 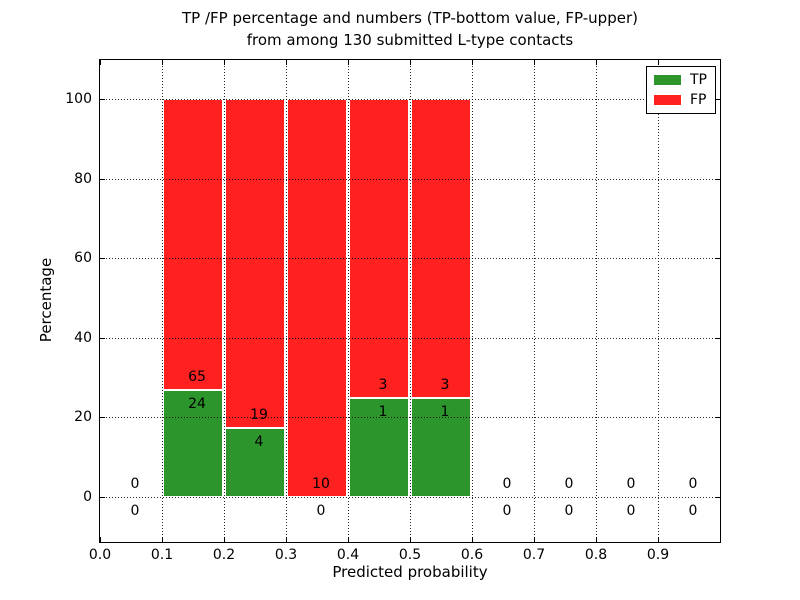 What do you see at coordinates (534, 555) in the screenshot?
I see `x-tick-label: 0.7` at bounding box center [534, 555].